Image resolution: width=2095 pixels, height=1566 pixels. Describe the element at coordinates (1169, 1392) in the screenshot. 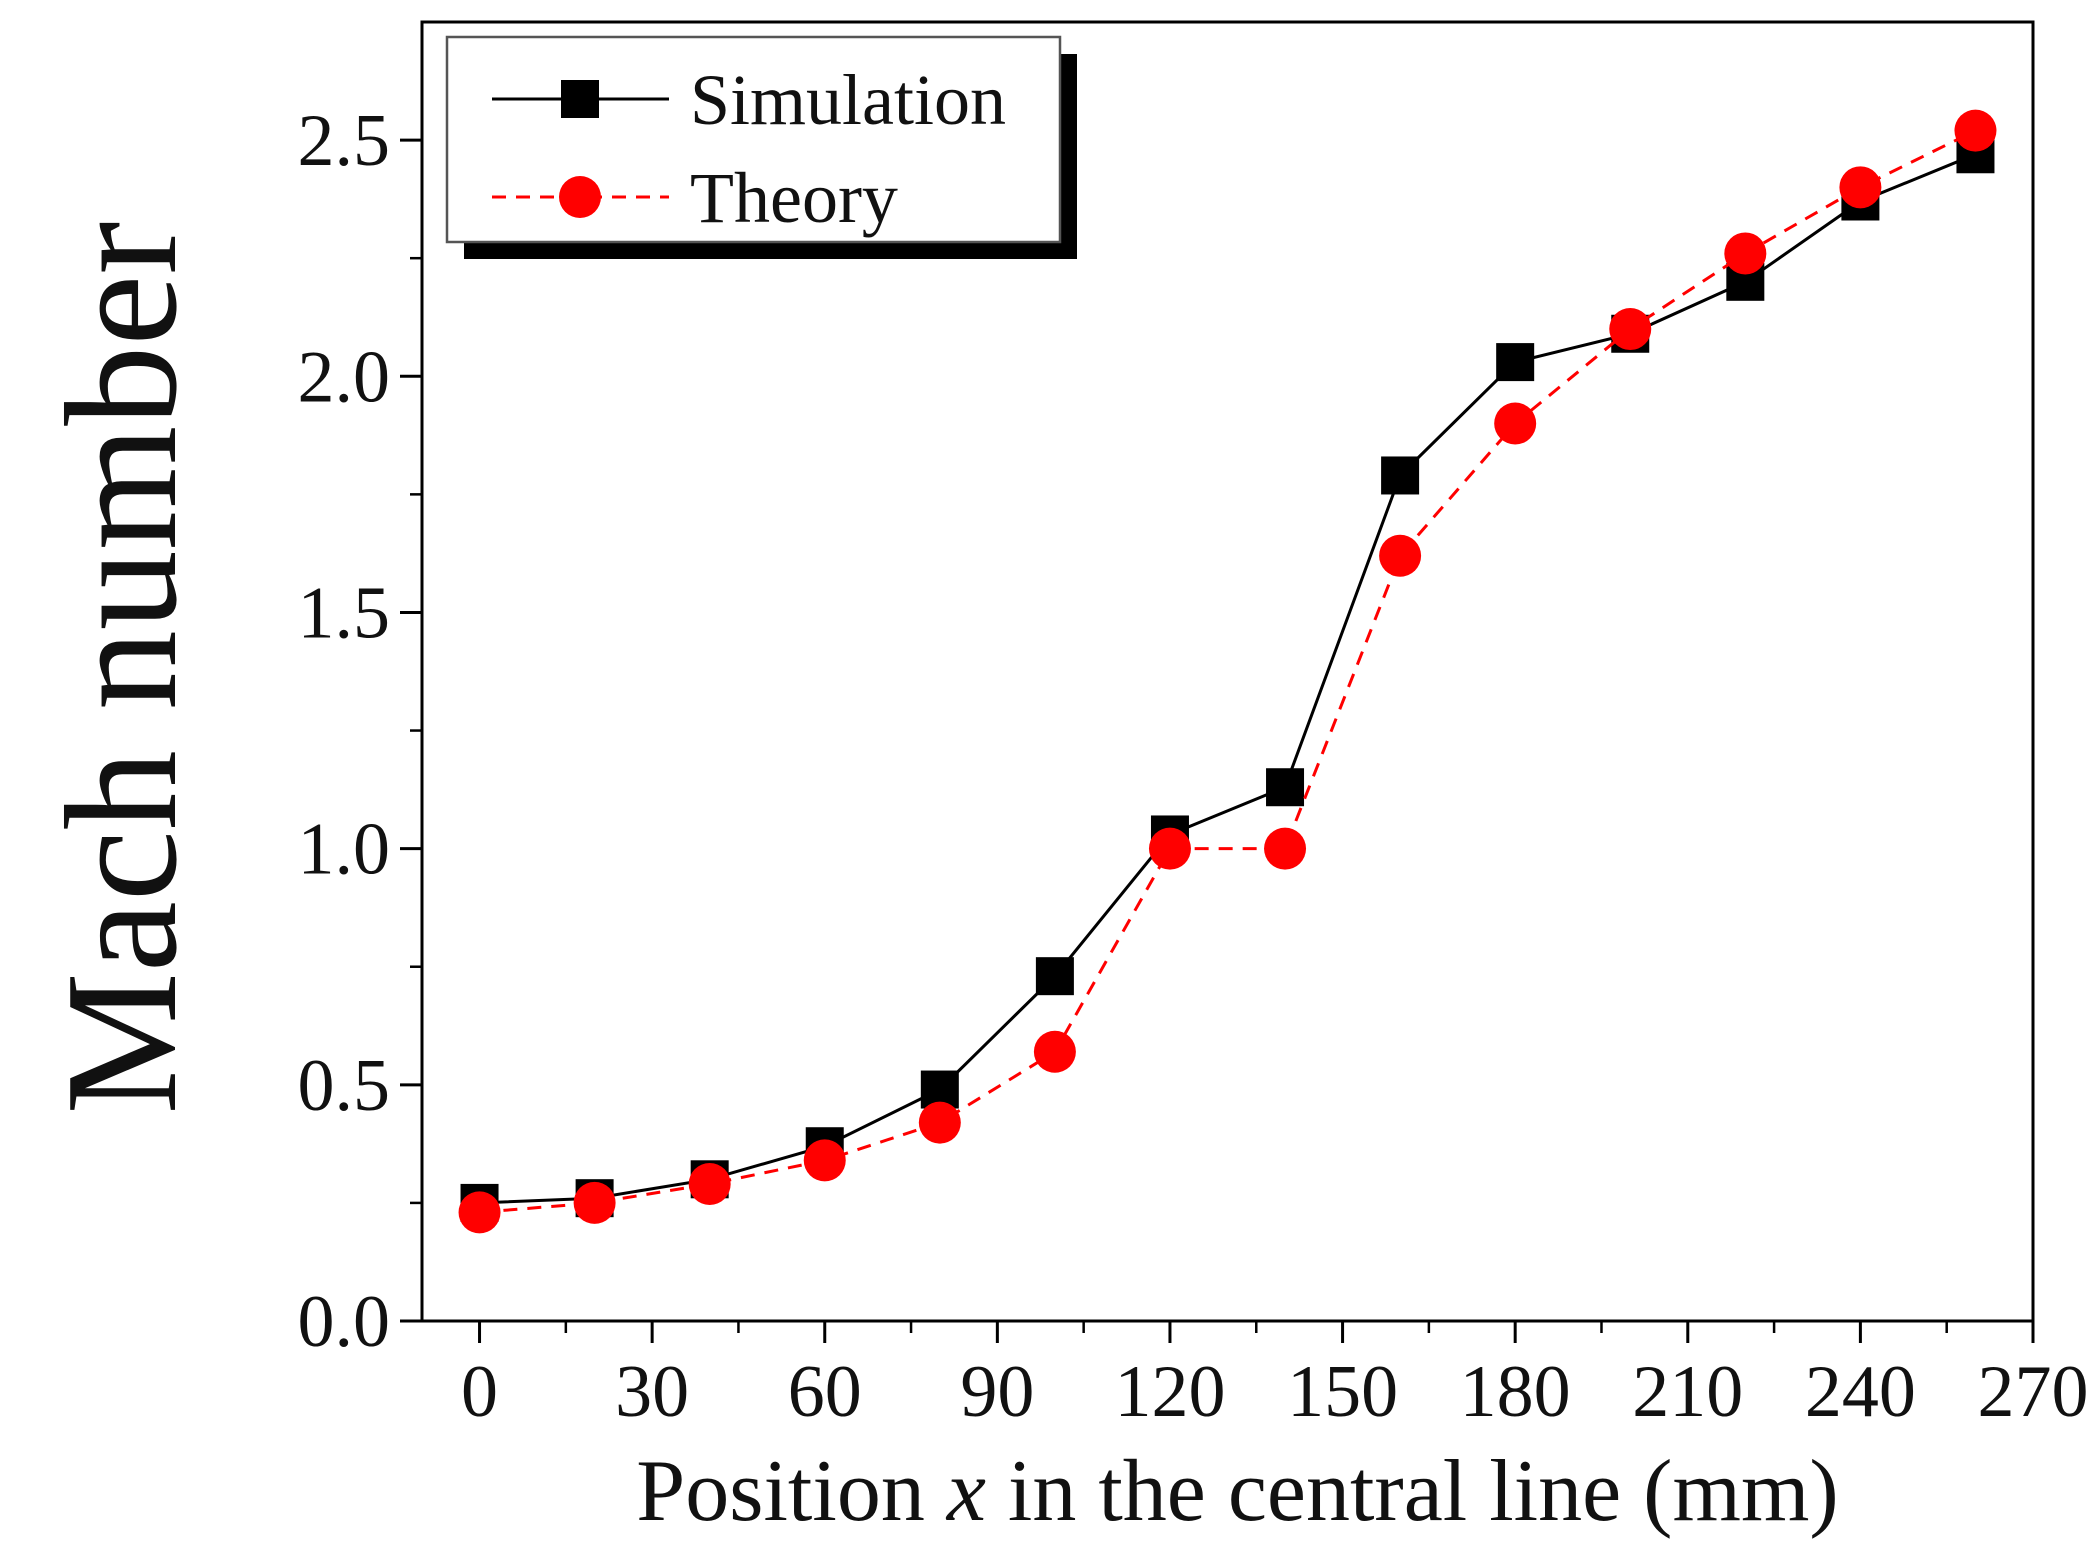

I see `x-tick-label: 120` at that location.